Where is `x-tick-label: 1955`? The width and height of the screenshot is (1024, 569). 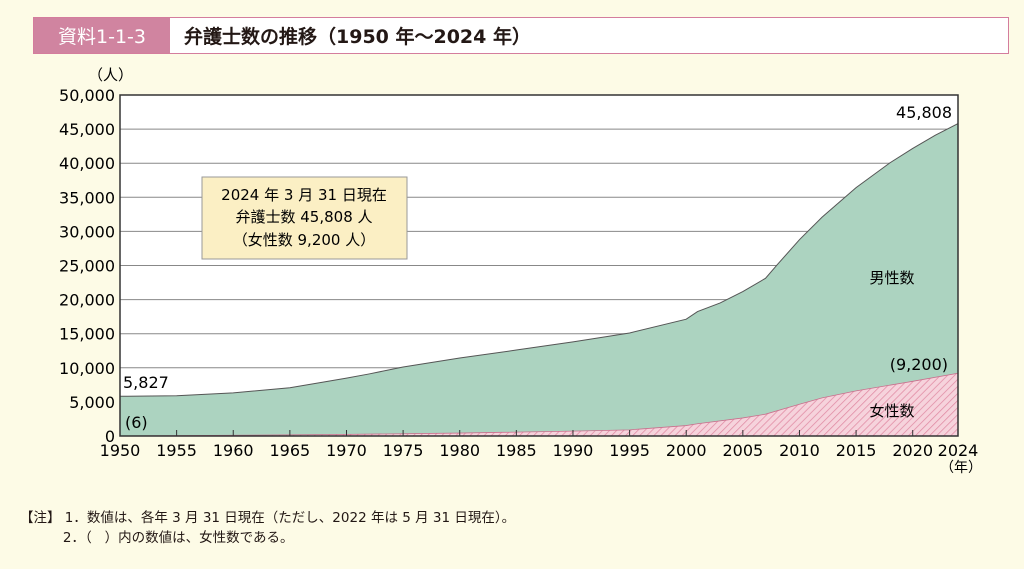
x-tick-label: 1955 is located at coordinates (176, 450).